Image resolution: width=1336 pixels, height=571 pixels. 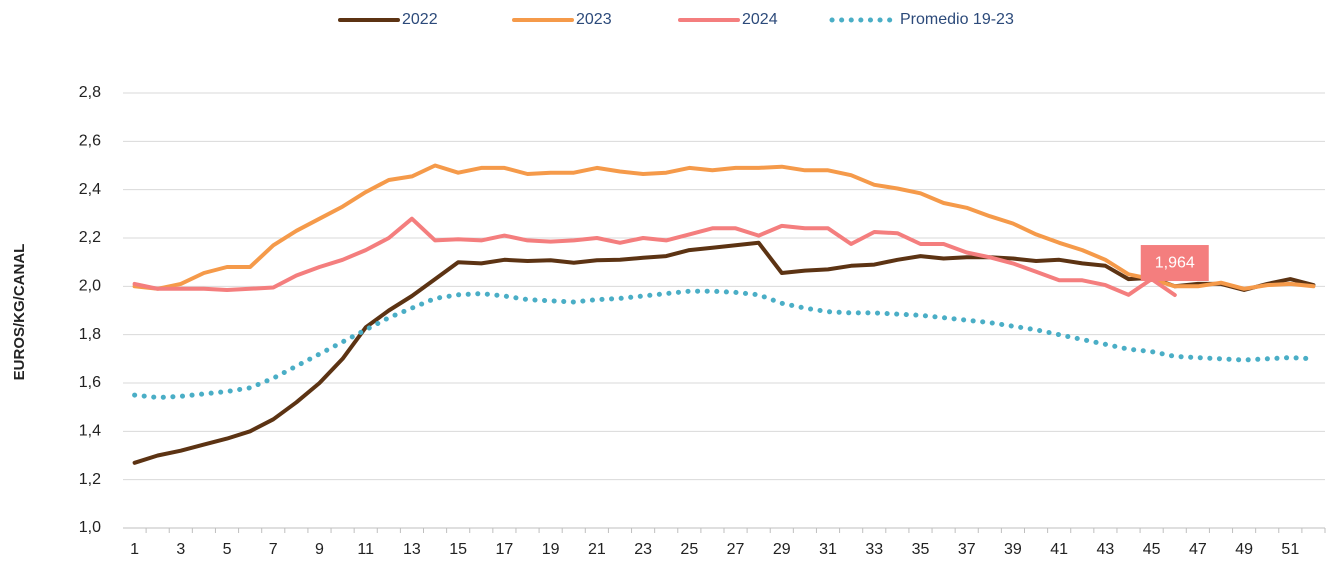 I want to click on legend-label: 2023, so click(x=594, y=19).